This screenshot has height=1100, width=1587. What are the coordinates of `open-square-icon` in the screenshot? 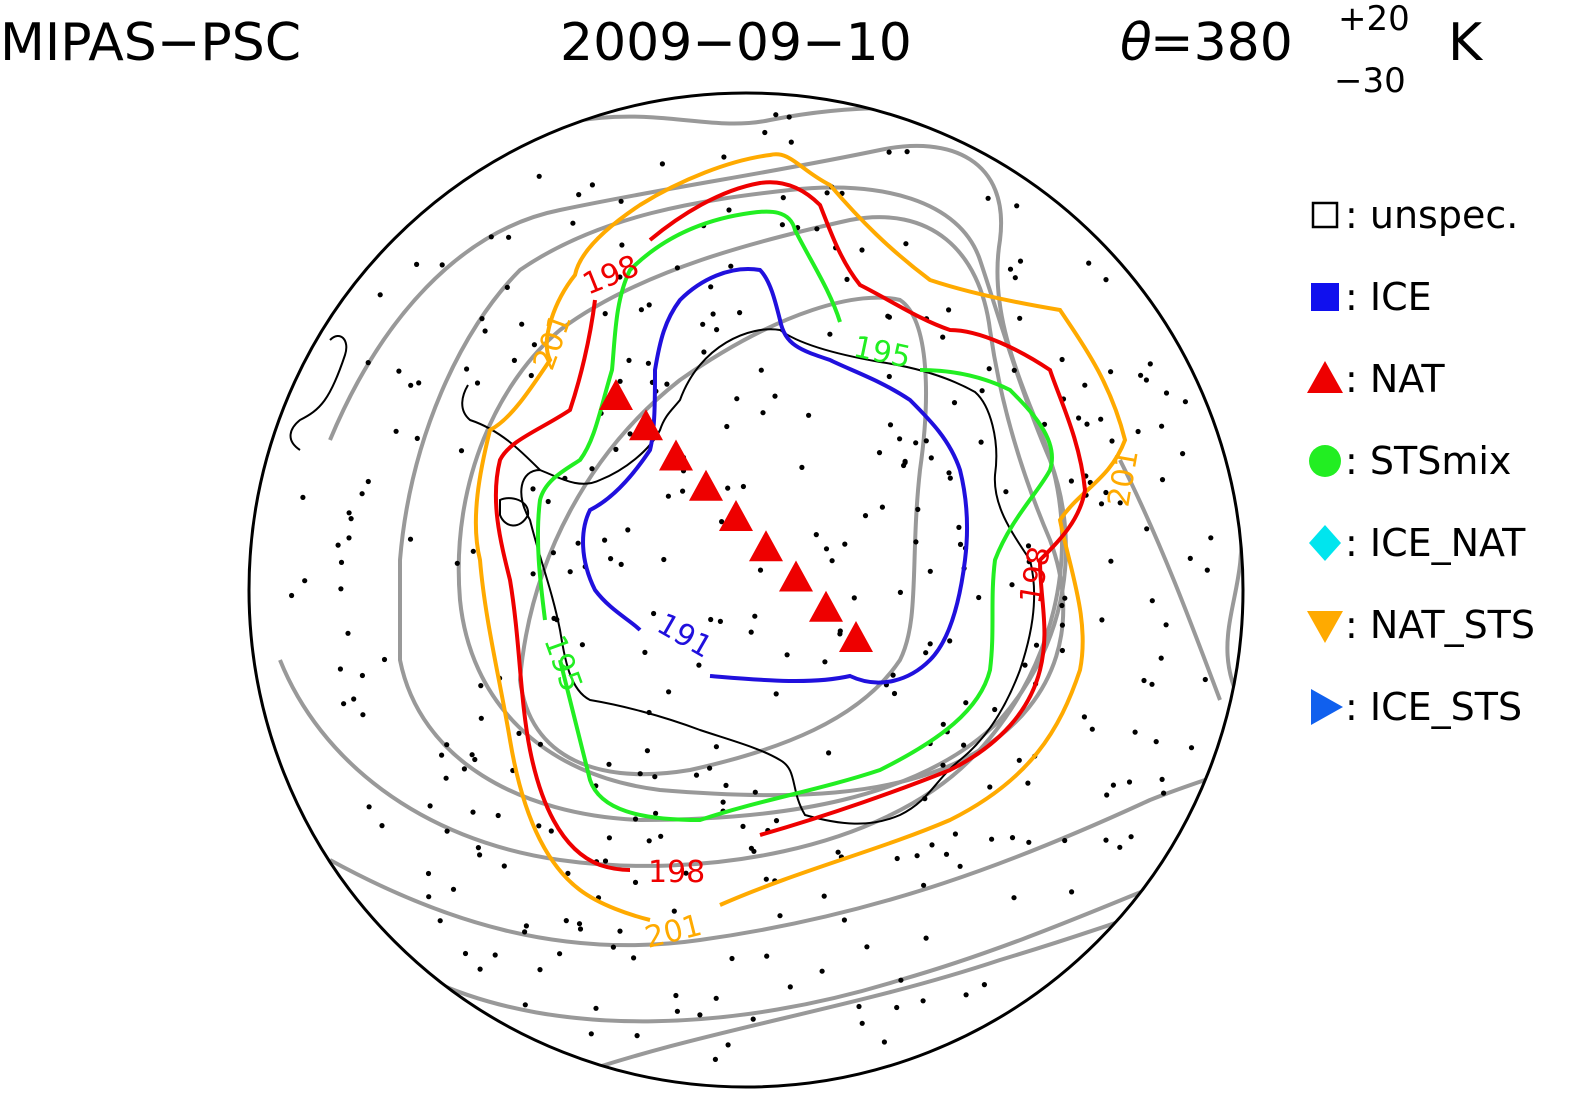 It's located at (1325, 215).